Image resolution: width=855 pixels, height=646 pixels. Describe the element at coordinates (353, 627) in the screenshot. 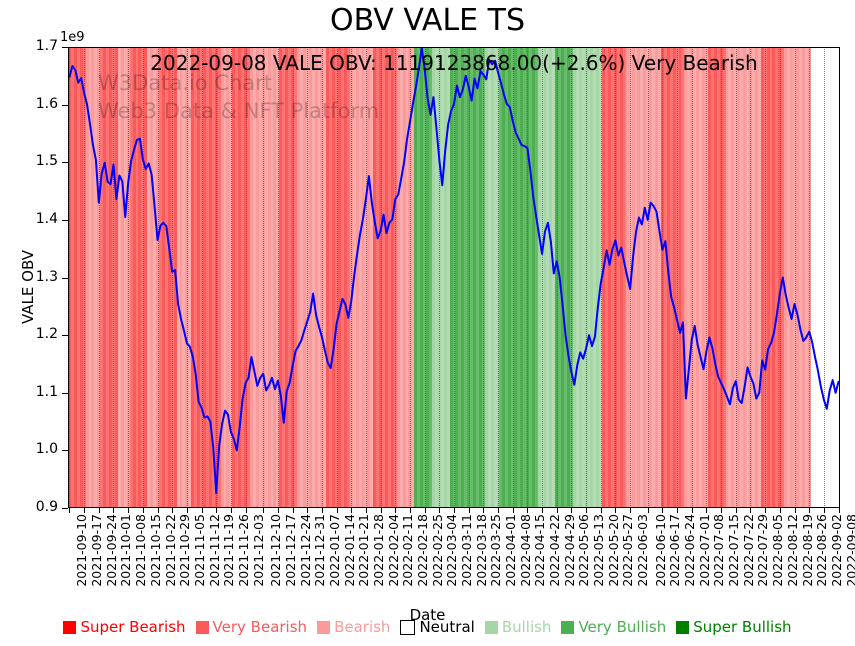

I see `legend-item-bearish: Bearish` at that location.